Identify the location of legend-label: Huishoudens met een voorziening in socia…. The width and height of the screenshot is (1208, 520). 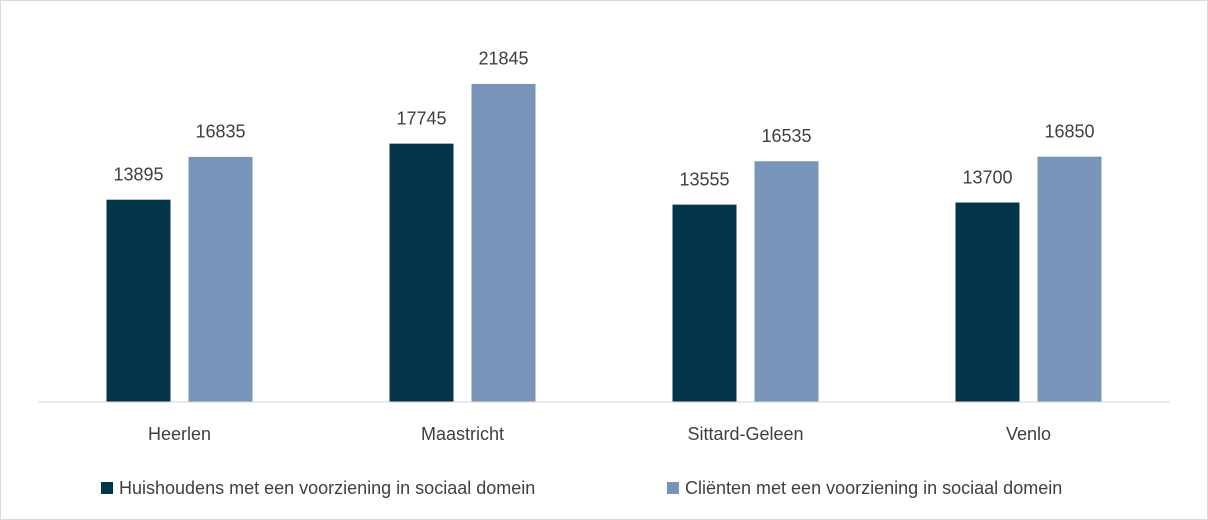
(327, 488).